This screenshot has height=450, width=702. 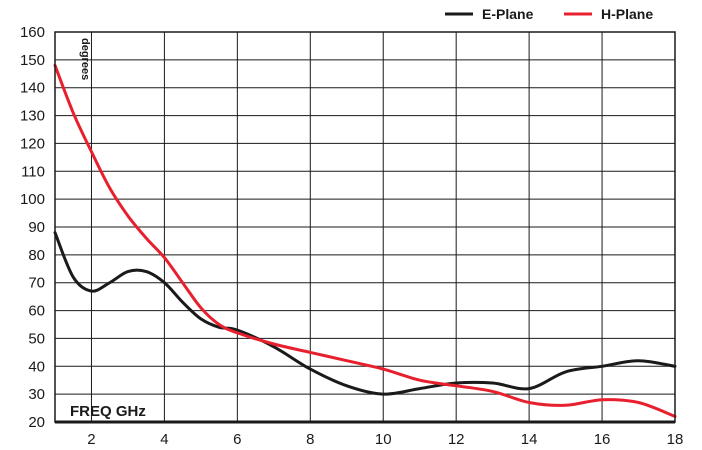 I want to click on x-tick-label: 10, so click(x=383, y=439).